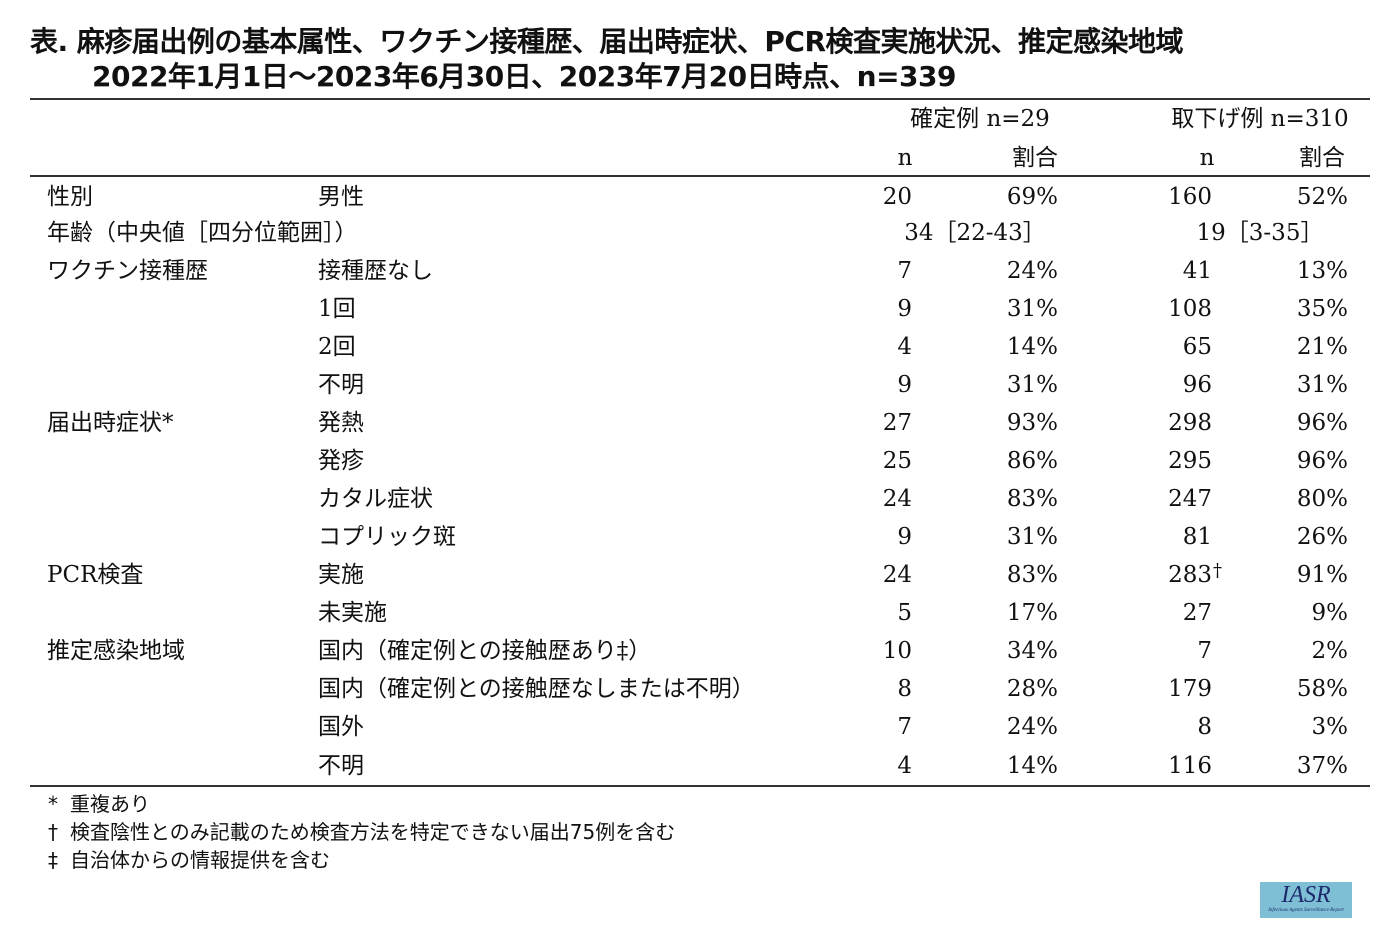 This screenshot has height=929, width=1400. I want to click on footnote: * 重複あり, so click(99, 802).